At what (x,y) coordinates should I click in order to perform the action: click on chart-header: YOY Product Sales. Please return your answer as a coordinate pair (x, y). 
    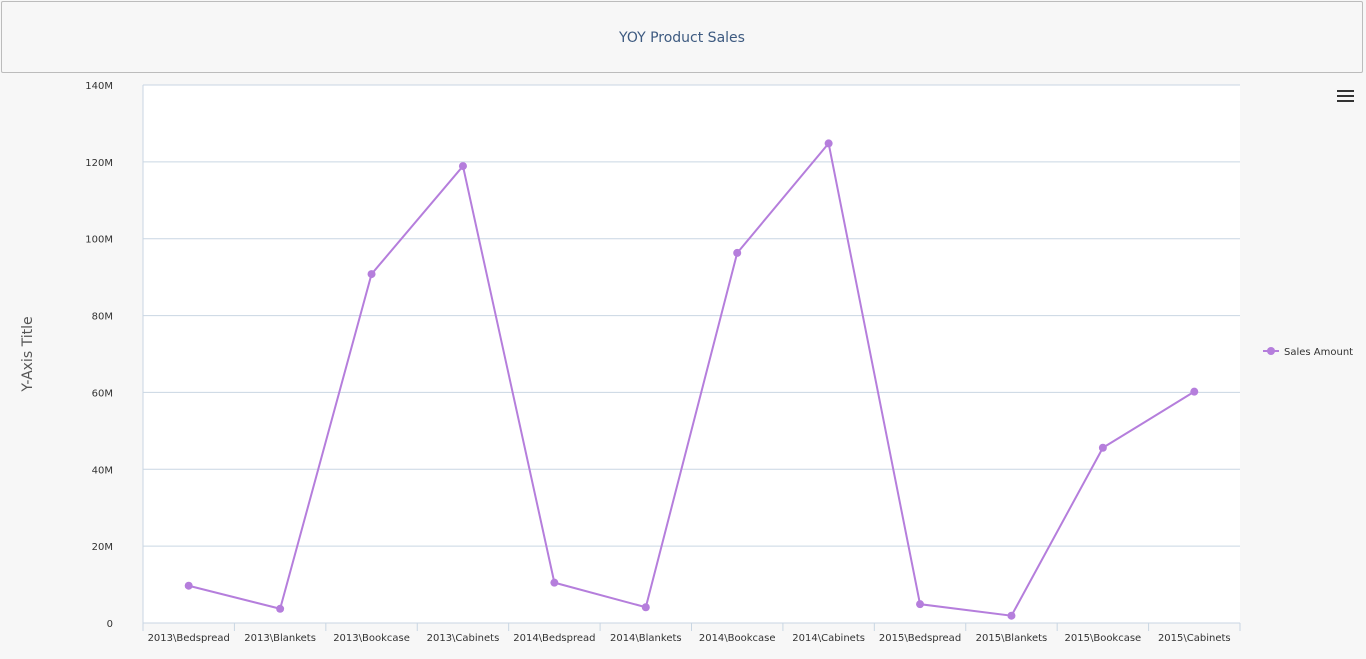
    Looking at the image, I should click on (682, 37).